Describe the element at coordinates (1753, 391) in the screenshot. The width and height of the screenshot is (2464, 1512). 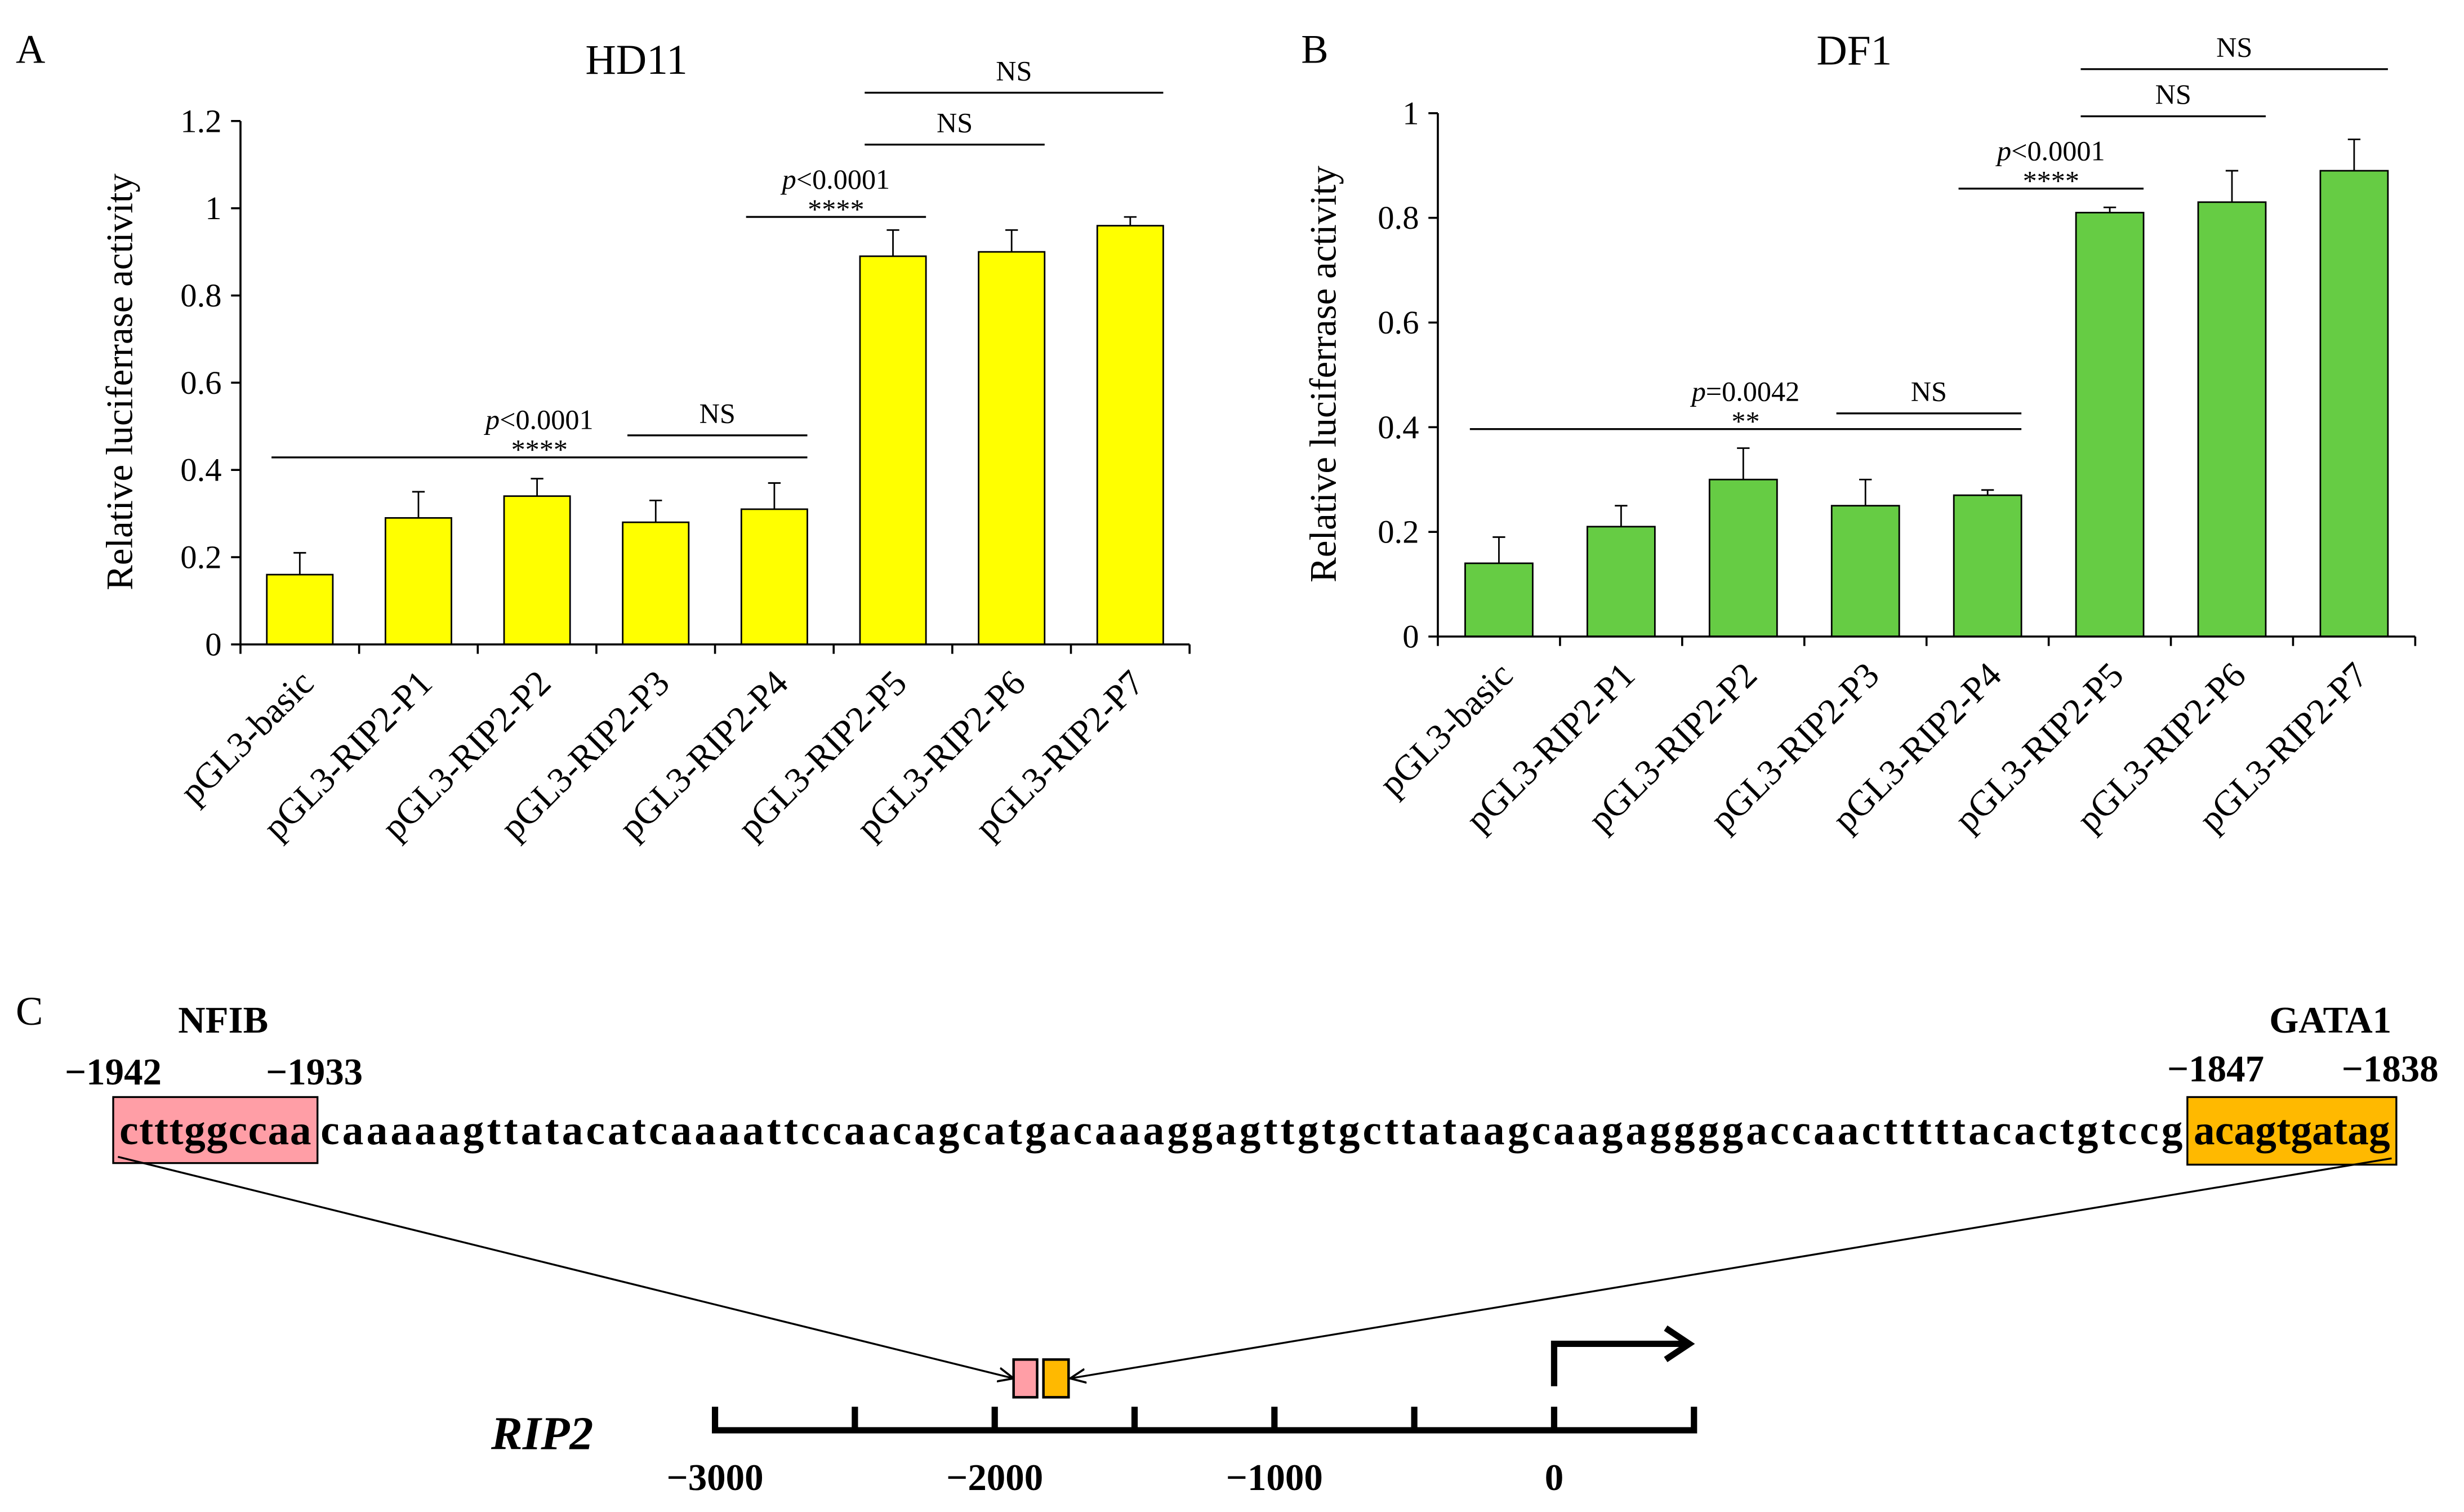
I see `p-value-text: =0.0042` at that location.